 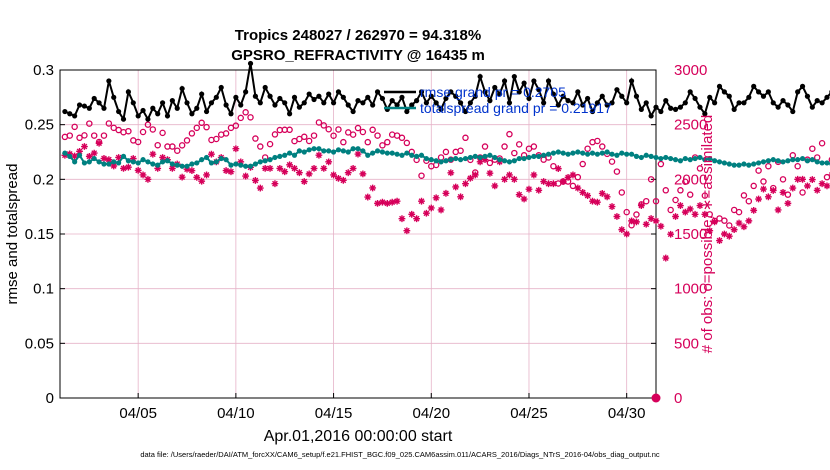 What do you see at coordinates (12, 234) in the screenshot?
I see `y-axis-label-left: rmse and totalspread` at bounding box center [12, 234].